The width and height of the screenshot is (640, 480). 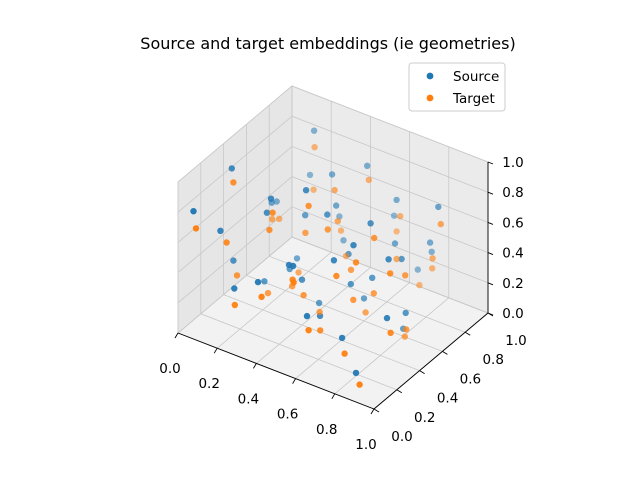 What do you see at coordinates (476, 77) in the screenshot?
I see `legend-label-source: Source` at bounding box center [476, 77].